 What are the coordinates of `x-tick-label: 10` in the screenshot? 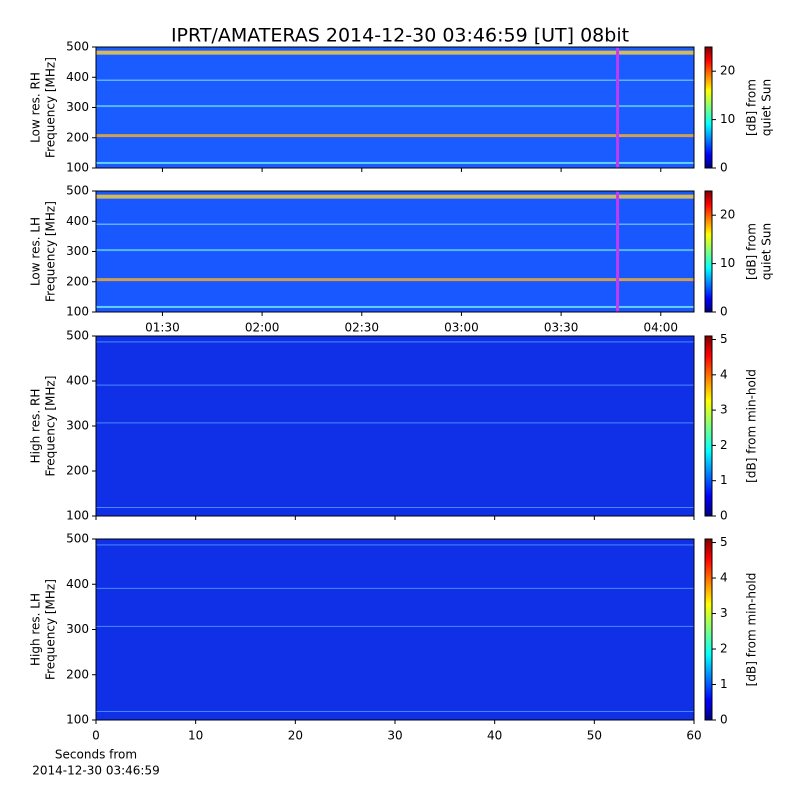 It's located at (195, 736).